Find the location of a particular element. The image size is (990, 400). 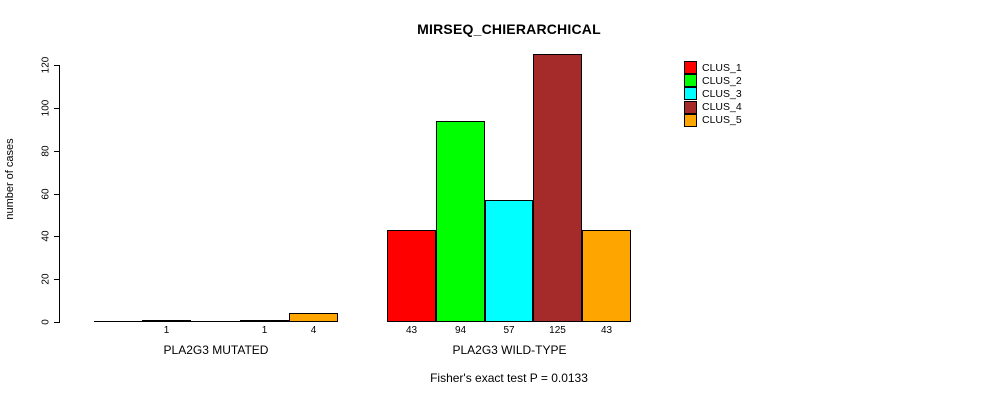

x-group-label-mutated: PLA2G3 MUTATED is located at coordinates (216, 350).